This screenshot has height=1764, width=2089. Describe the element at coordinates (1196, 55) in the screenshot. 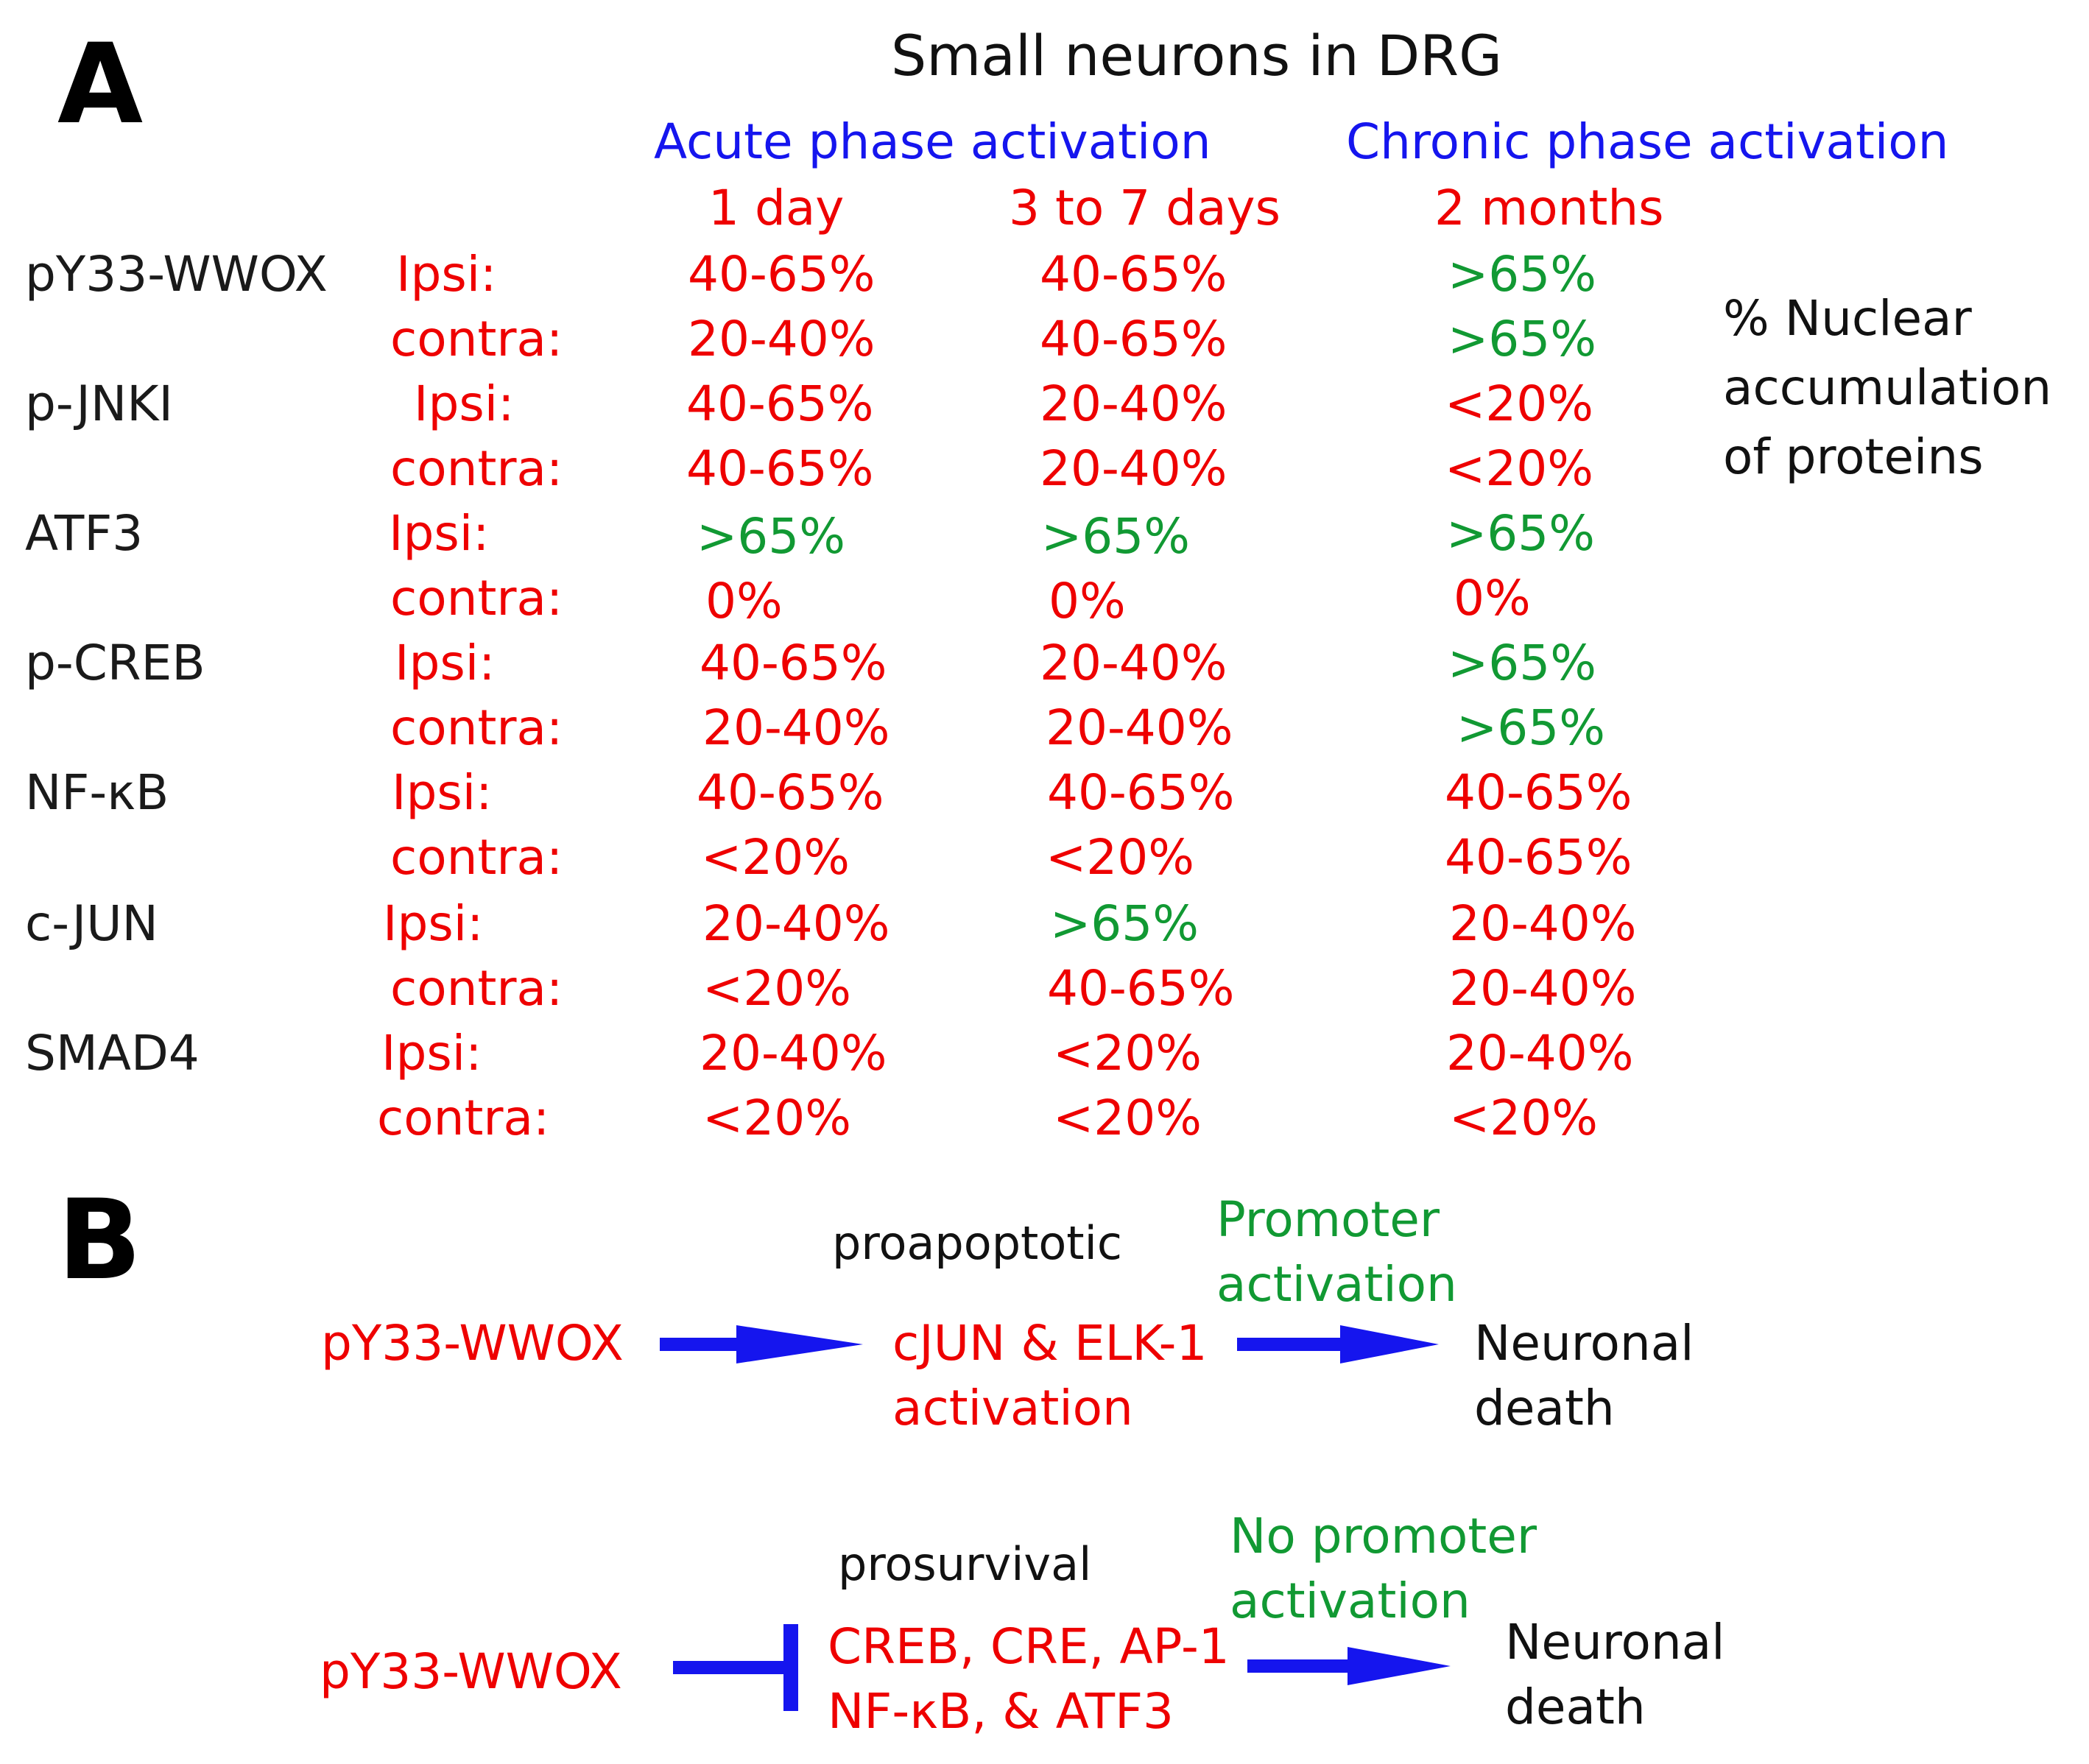

I see `panel-a-title: Small neurons in DRG` at that location.